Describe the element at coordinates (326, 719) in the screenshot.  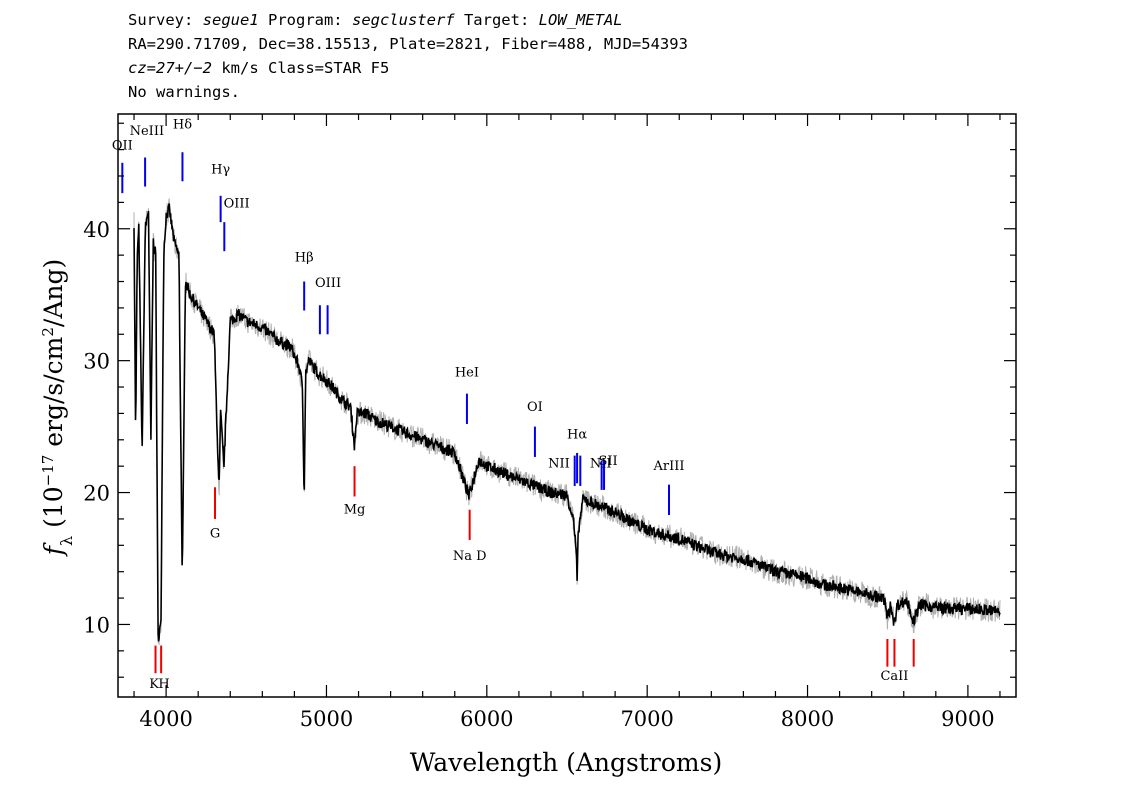
I see `x-tick-label: 5000` at that location.